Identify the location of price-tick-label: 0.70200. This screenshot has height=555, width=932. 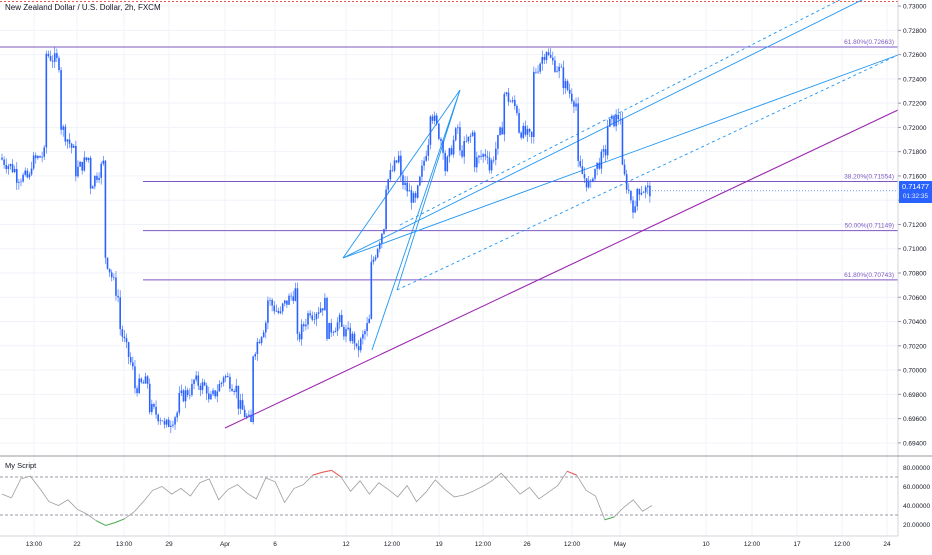
(915, 346).